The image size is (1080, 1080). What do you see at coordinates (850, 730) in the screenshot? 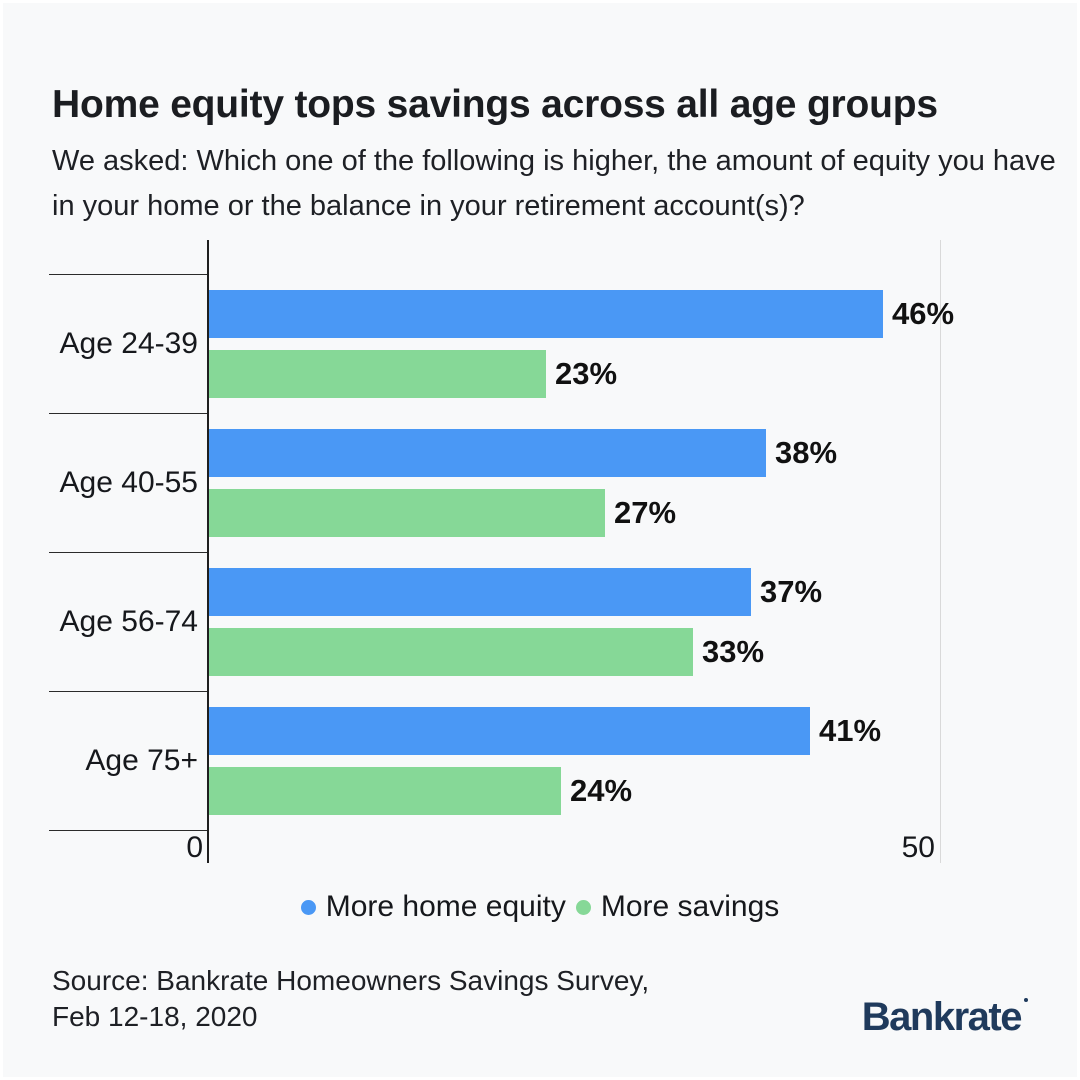
I see `bar-value-label: 41%` at bounding box center [850, 730].